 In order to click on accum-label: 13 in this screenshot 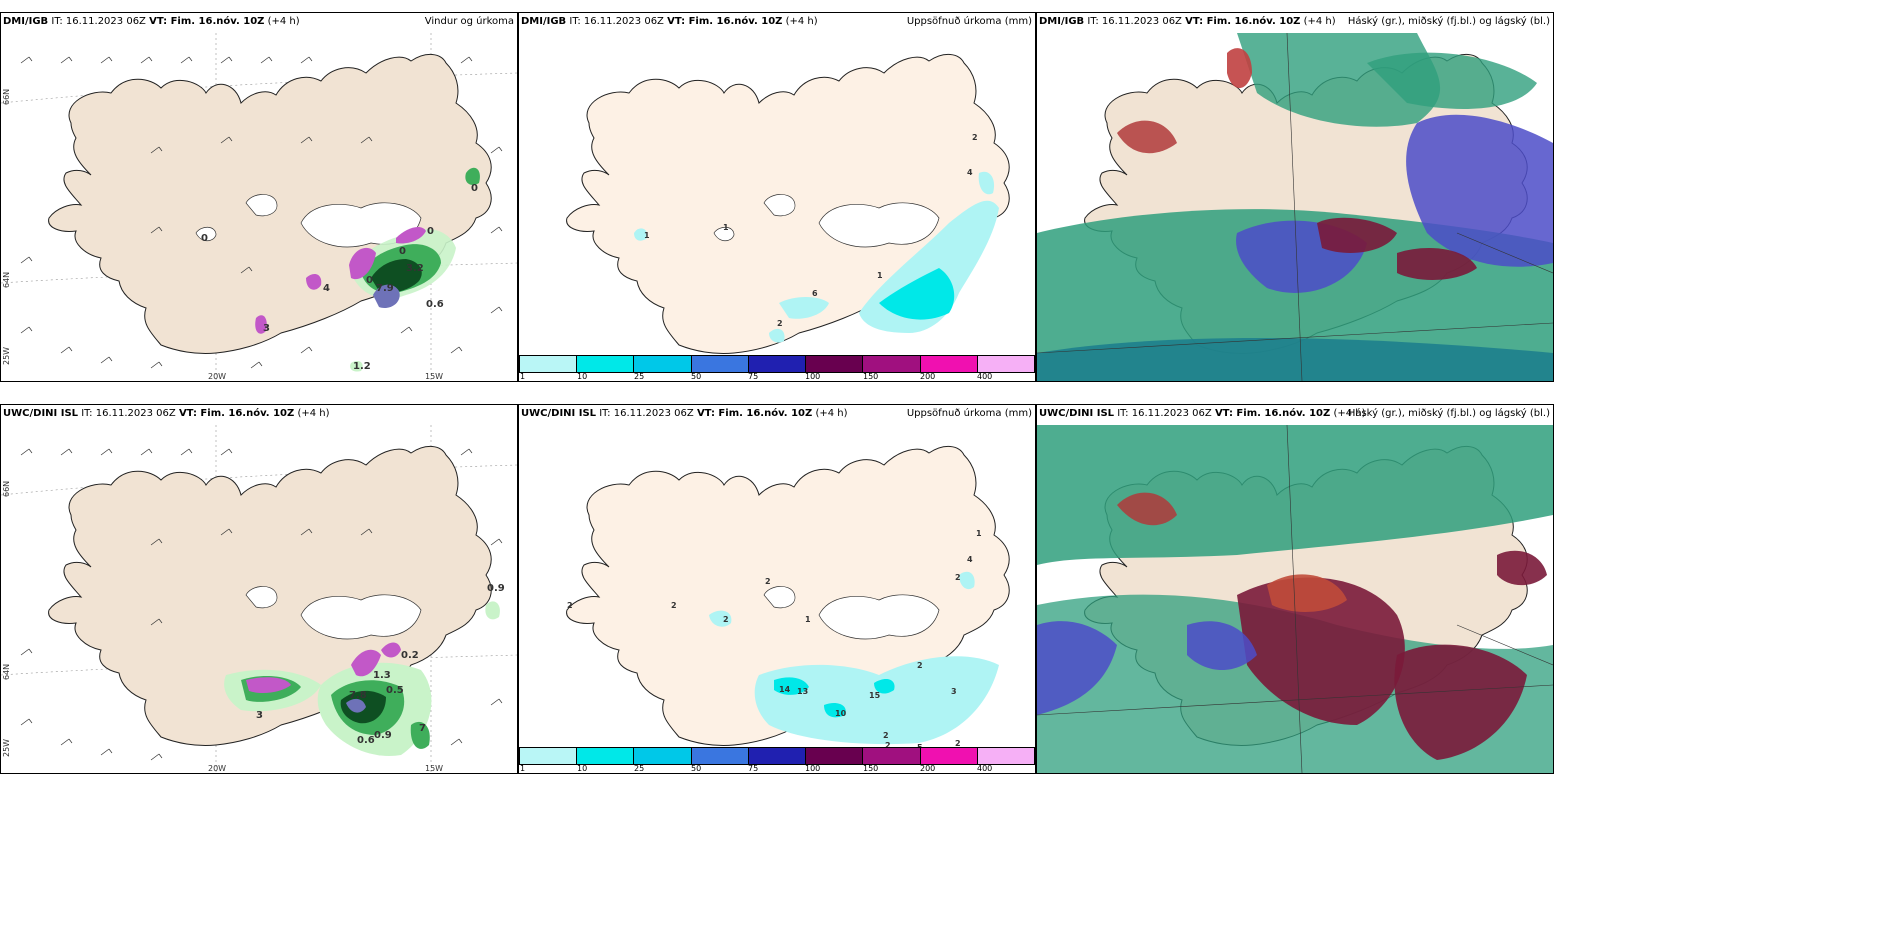, I will do `click(803, 691)`.